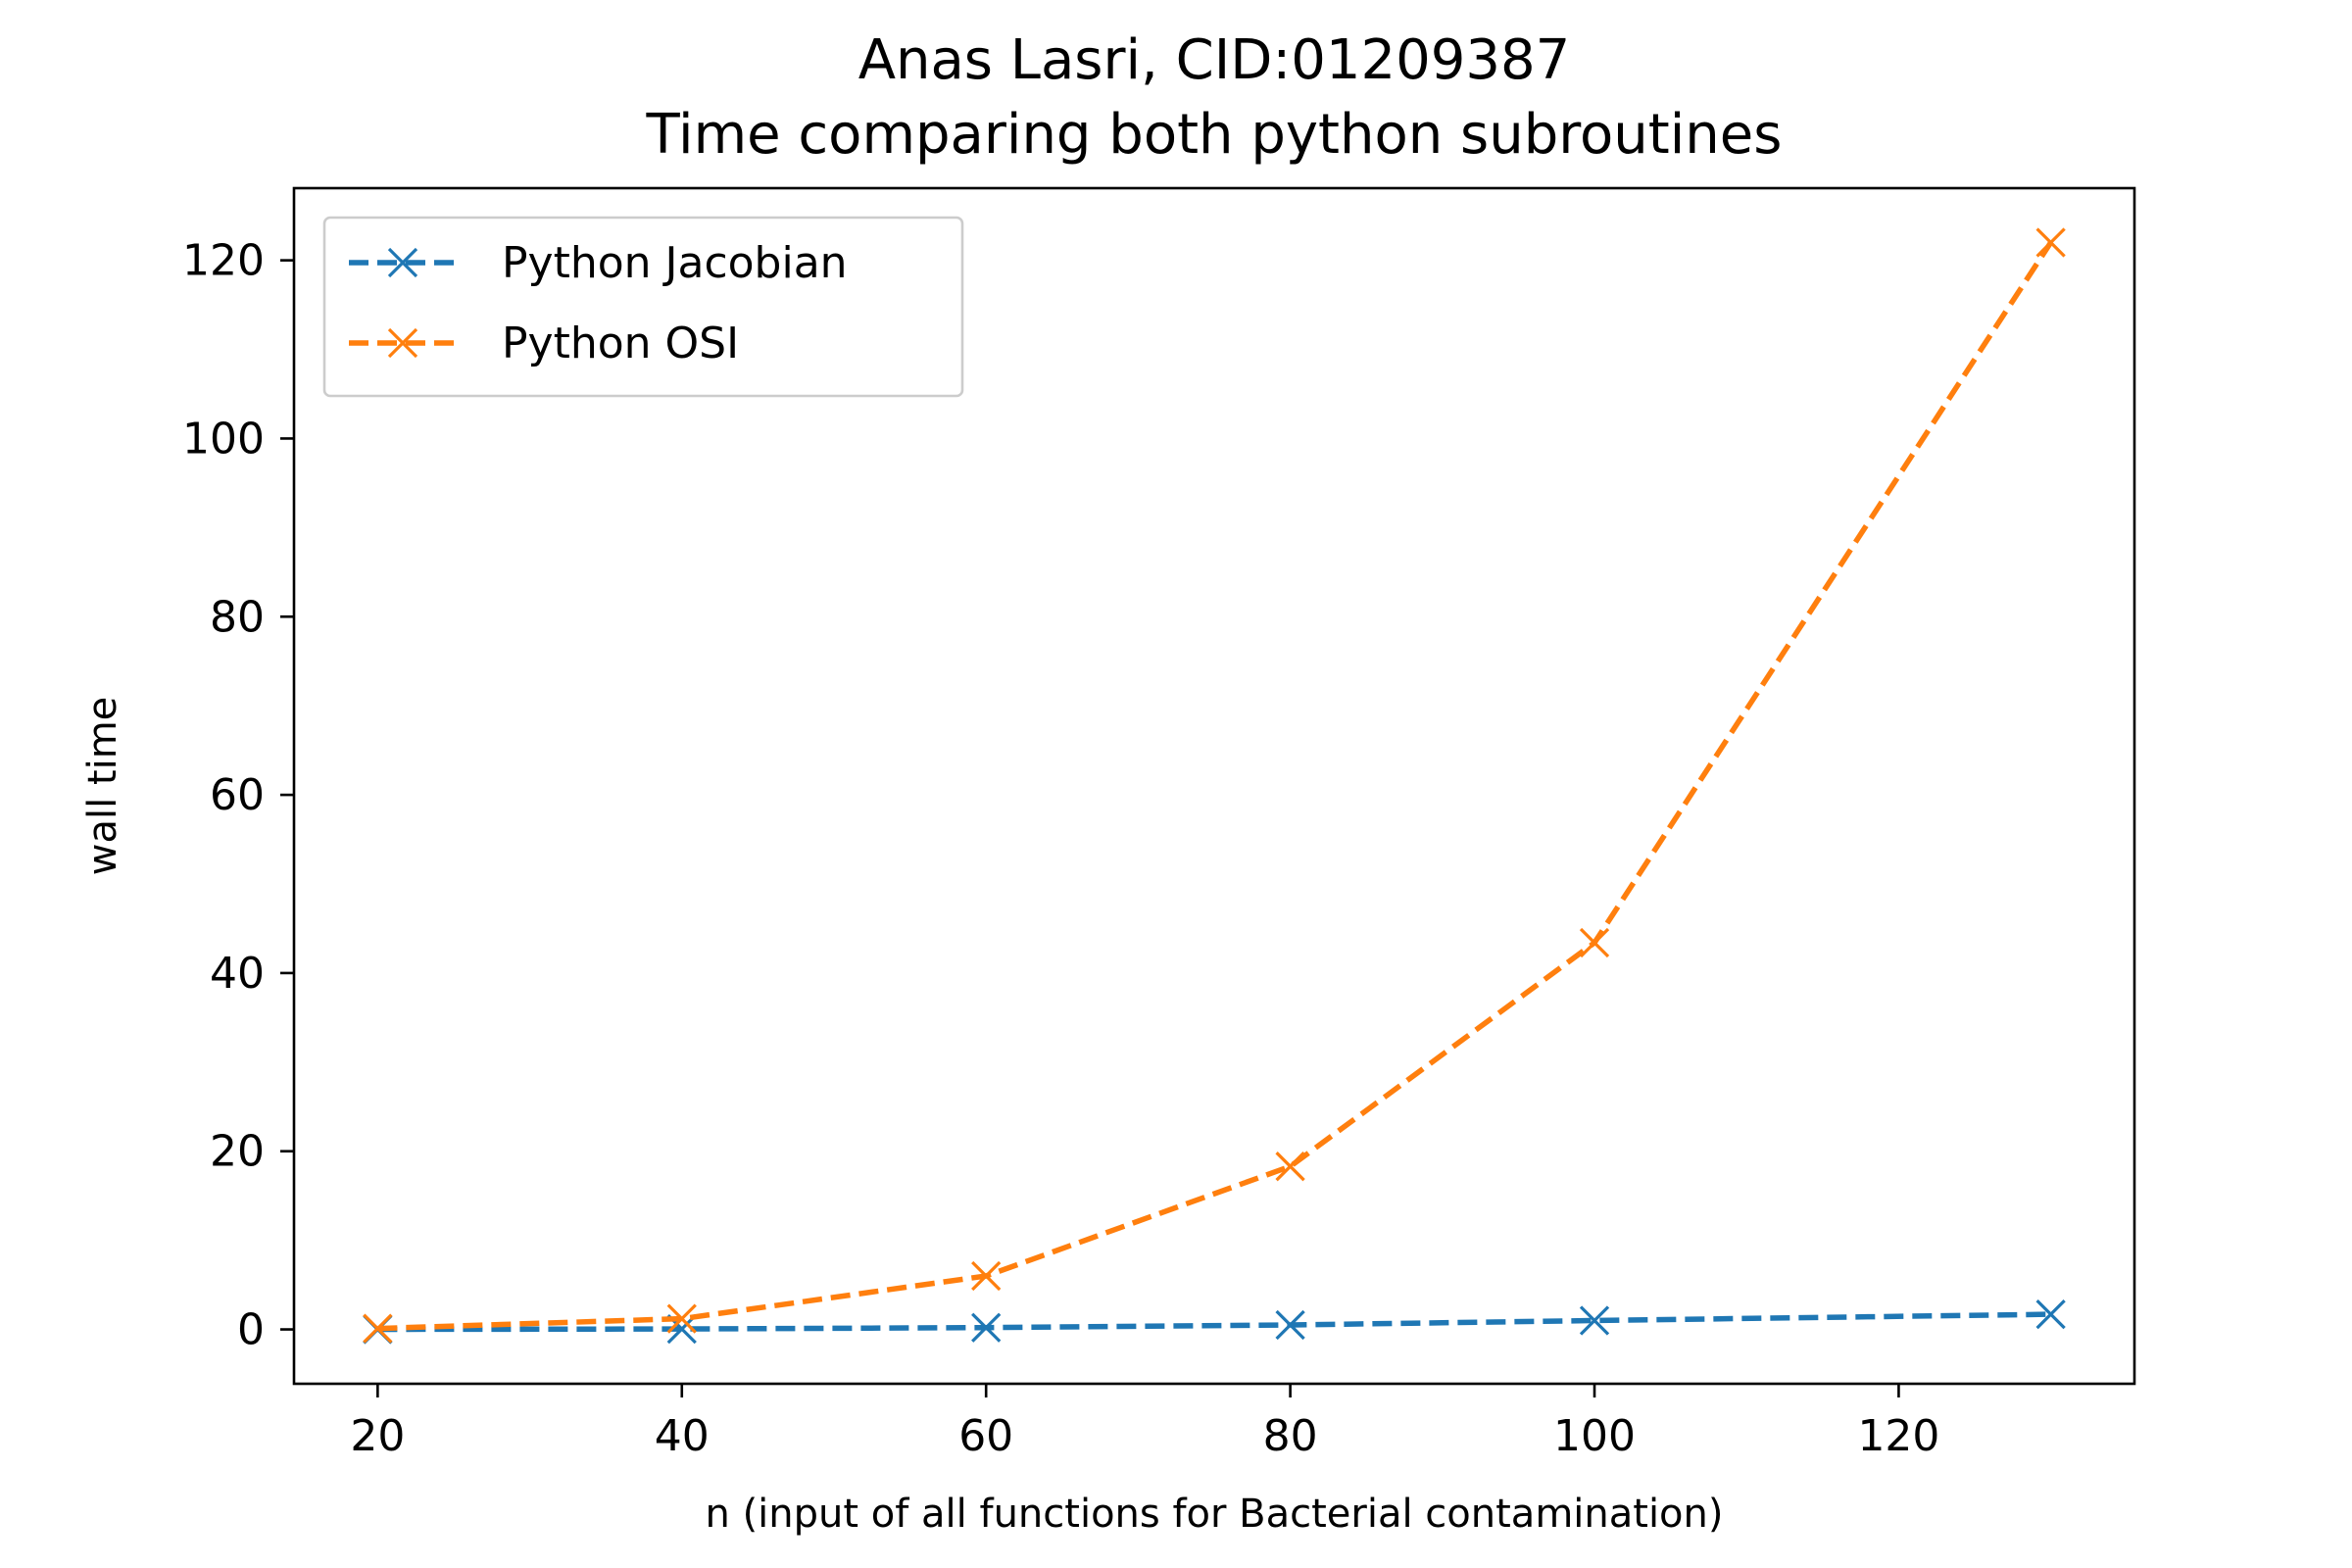 The image size is (2352, 1568). What do you see at coordinates (1898, 1436) in the screenshot?
I see `x-tick-label: 120` at bounding box center [1898, 1436].